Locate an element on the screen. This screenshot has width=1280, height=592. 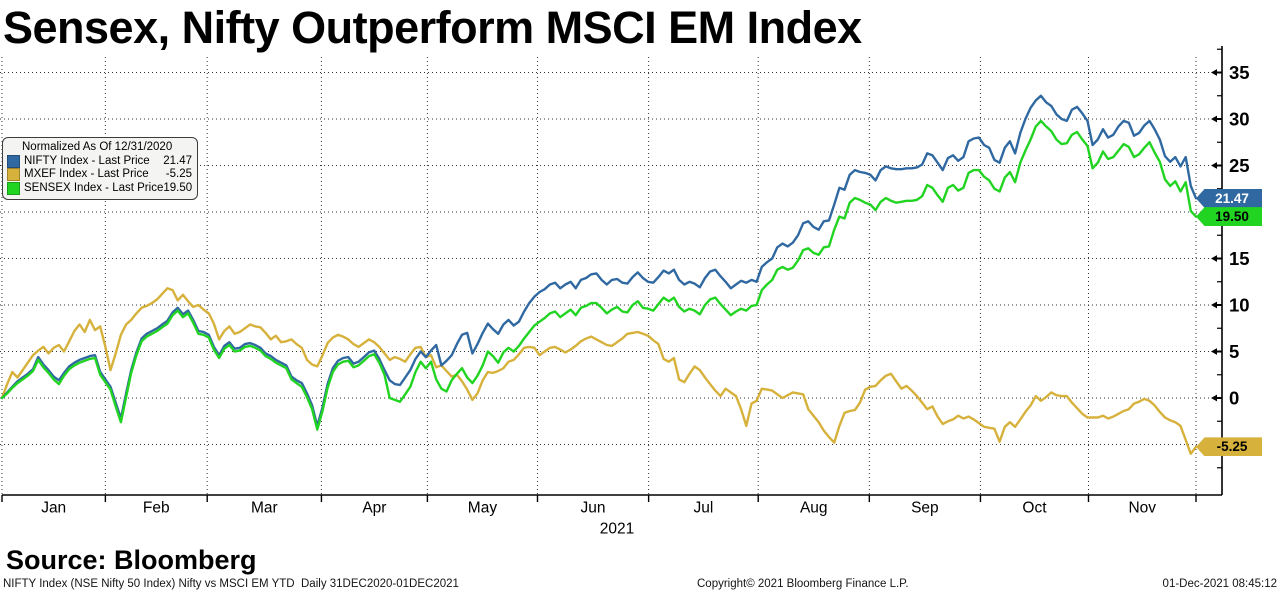
legend-item-NIFTY: NIFTY Index - Last Price 21.47 is located at coordinates (99, 162).